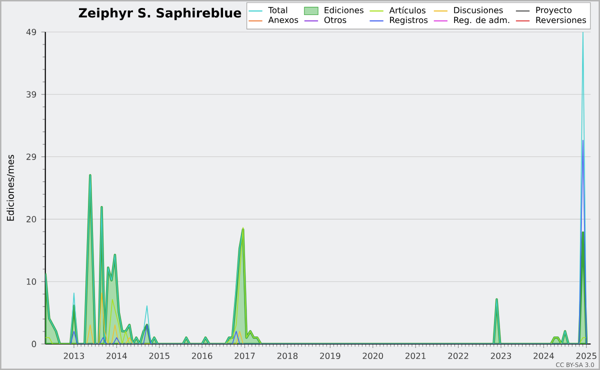  I want to click on x-tick-label: 2021, so click(415, 356).